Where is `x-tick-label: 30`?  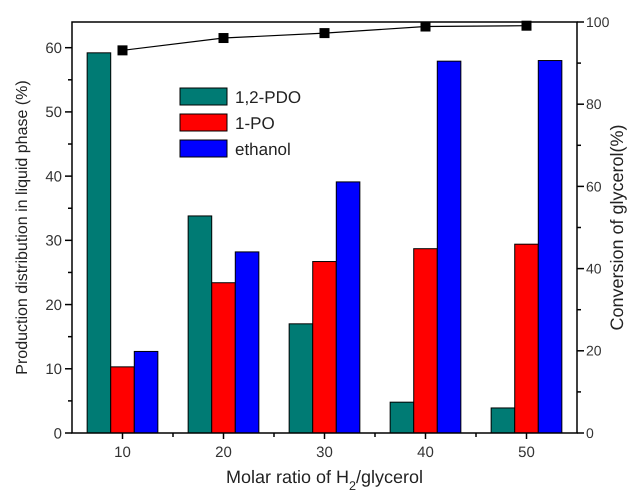
x-tick-label: 30 is located at coordinates (324, 452).